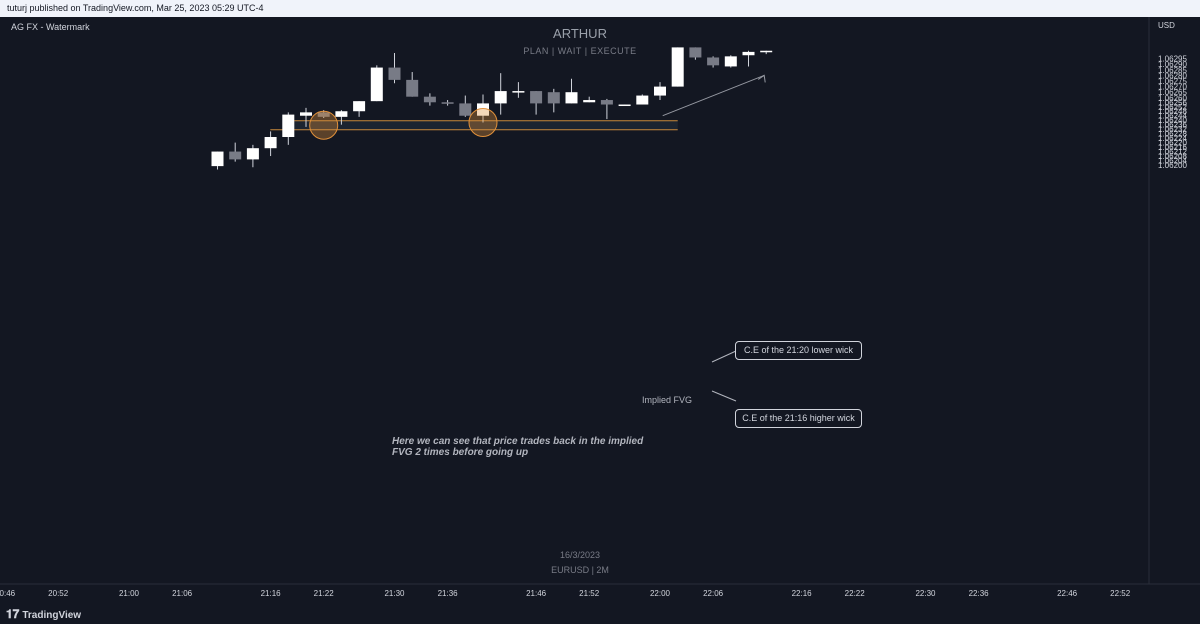  What do you see at coordinates (1172, 59) in the screenshot?
I see `price-tick-label: 1.06295` at bounding box center [1172, 59].